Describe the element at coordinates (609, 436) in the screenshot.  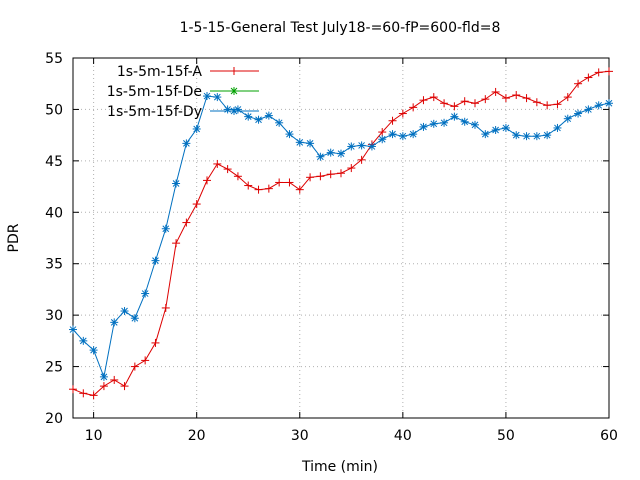
I see `x-tick-label: 60` at that location.